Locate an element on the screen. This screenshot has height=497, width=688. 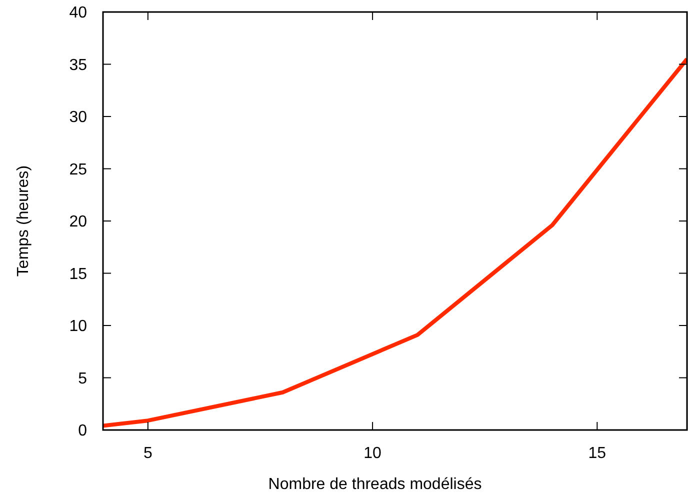
y-tick-label: 15 is located at coordinates (78, 274).